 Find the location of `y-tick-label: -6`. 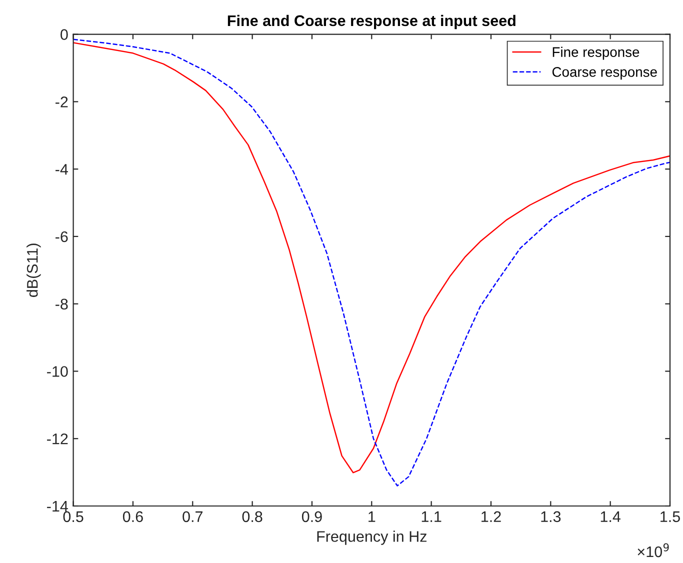

y-tick-label: -6 is located at coordinates (62, 236).